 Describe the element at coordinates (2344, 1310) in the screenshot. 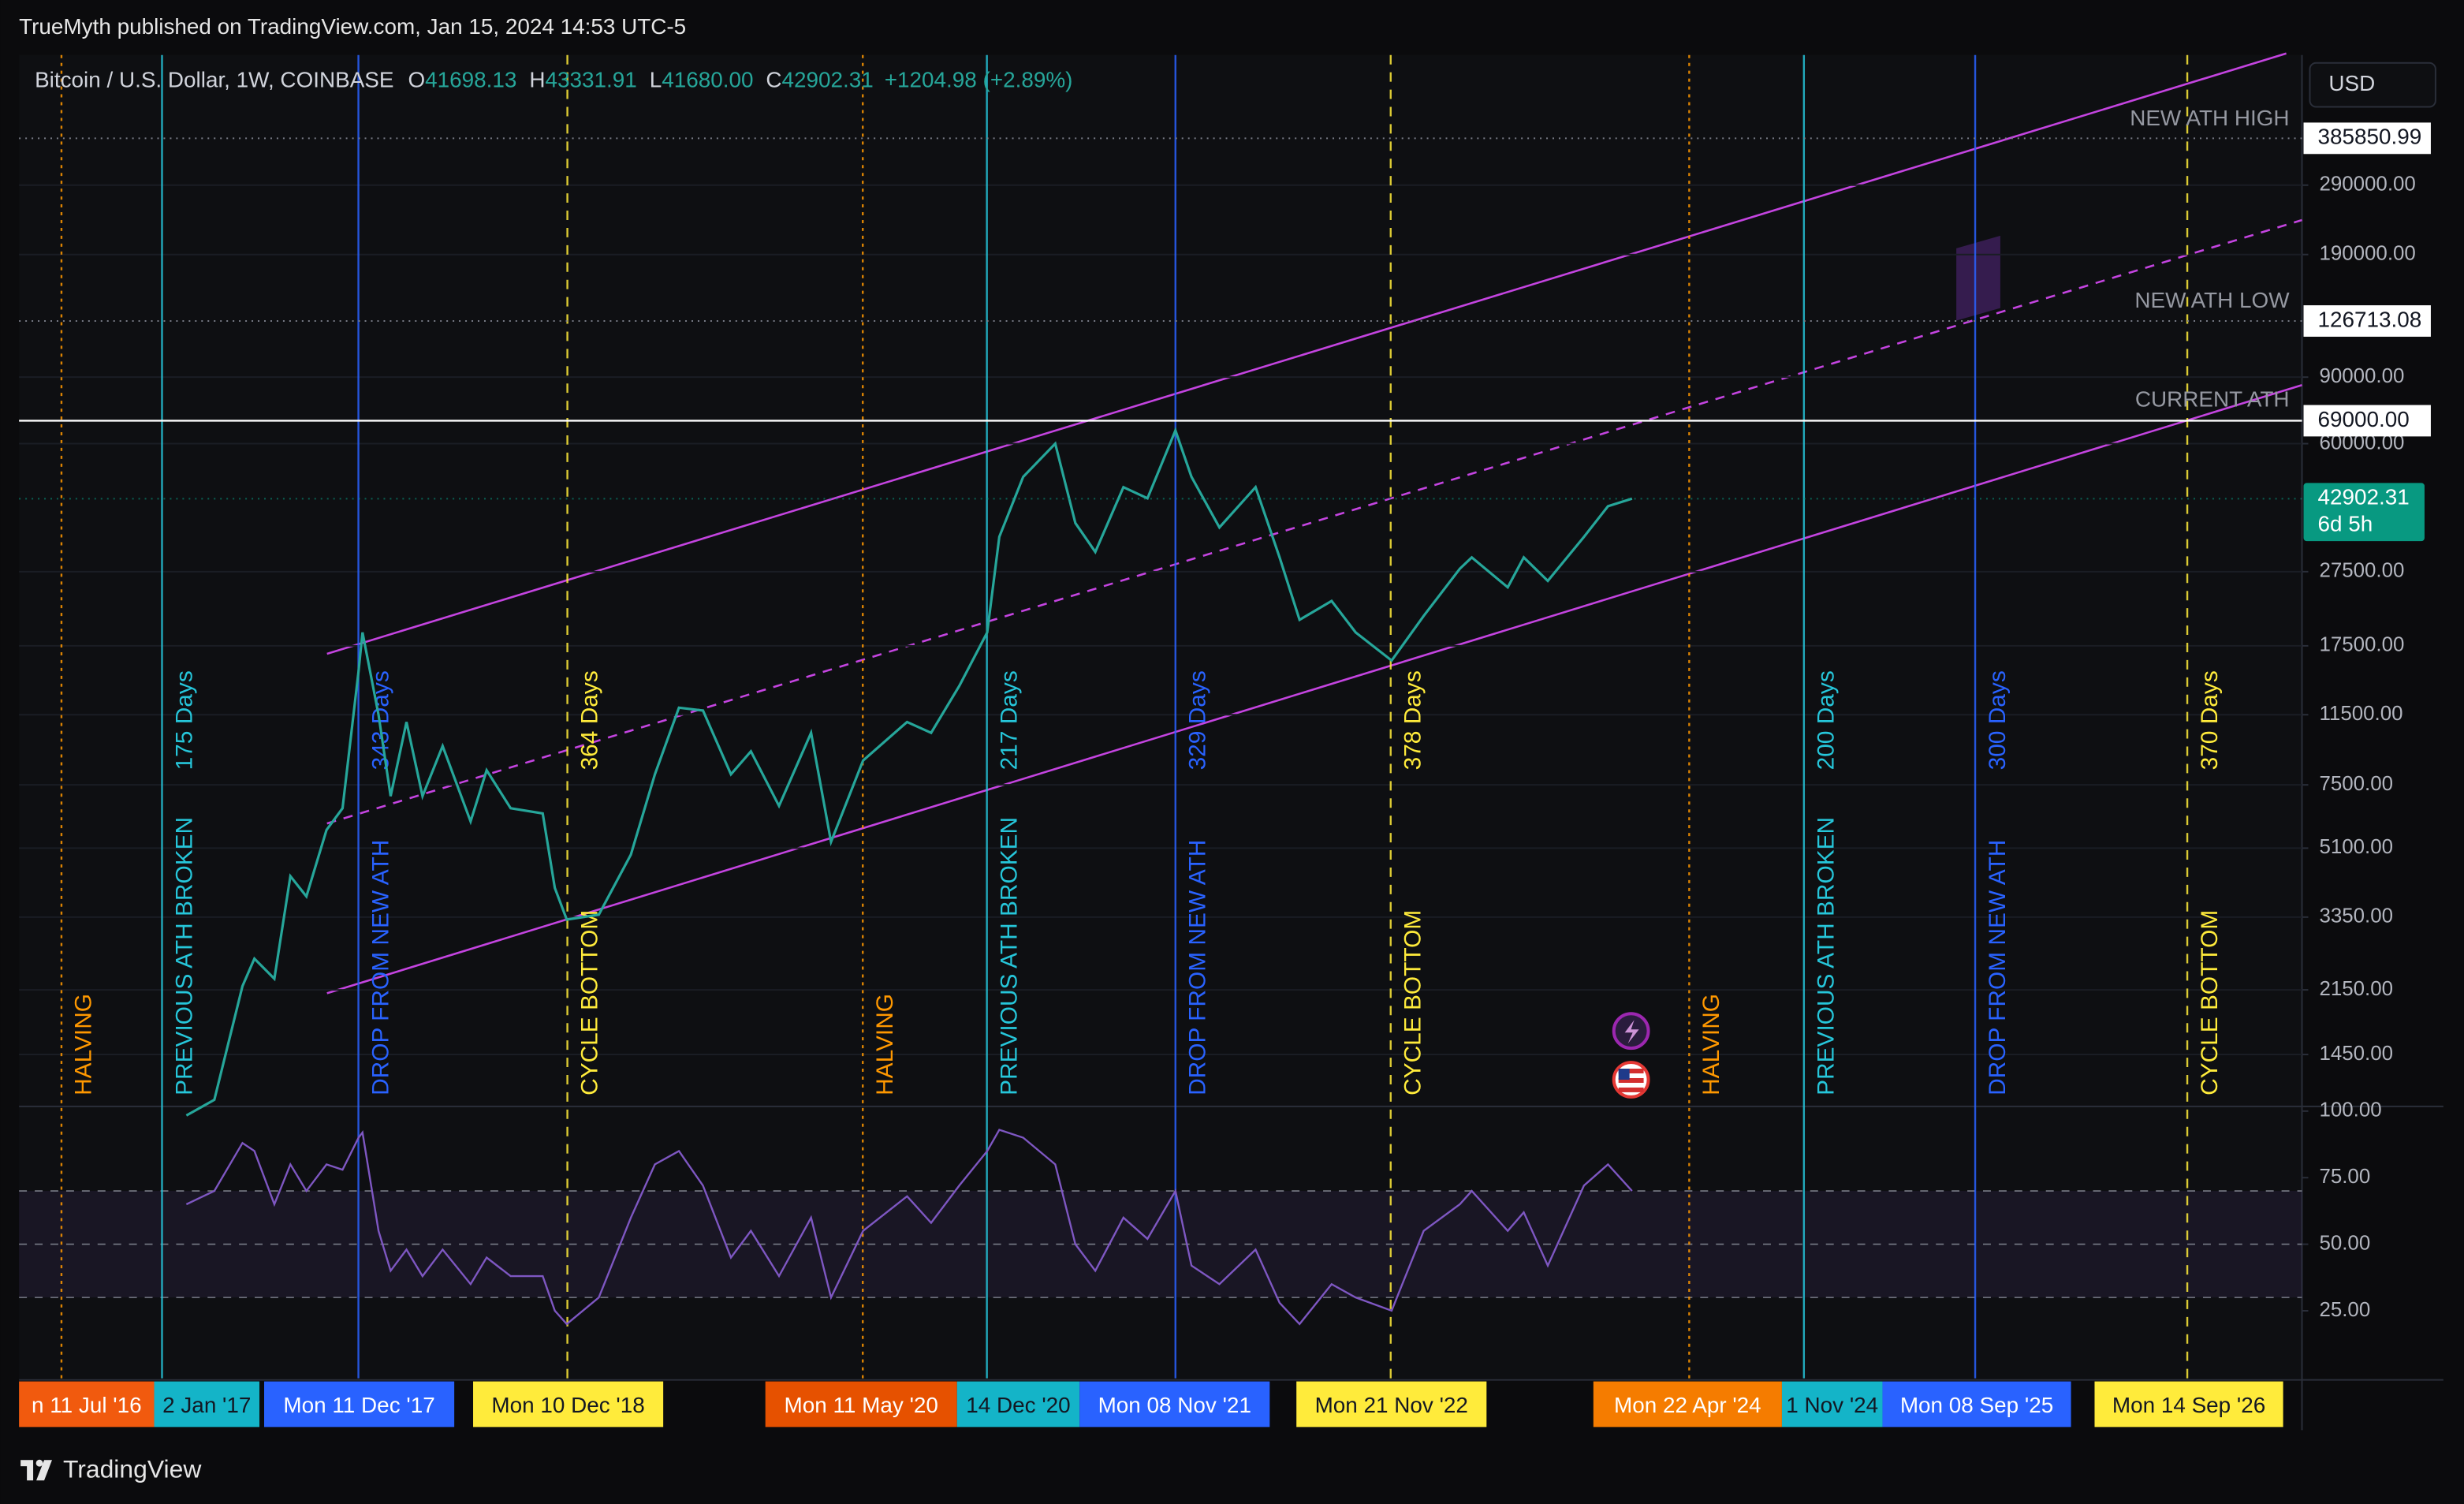

I see `rsi-tick-label: 25.00` at that location.